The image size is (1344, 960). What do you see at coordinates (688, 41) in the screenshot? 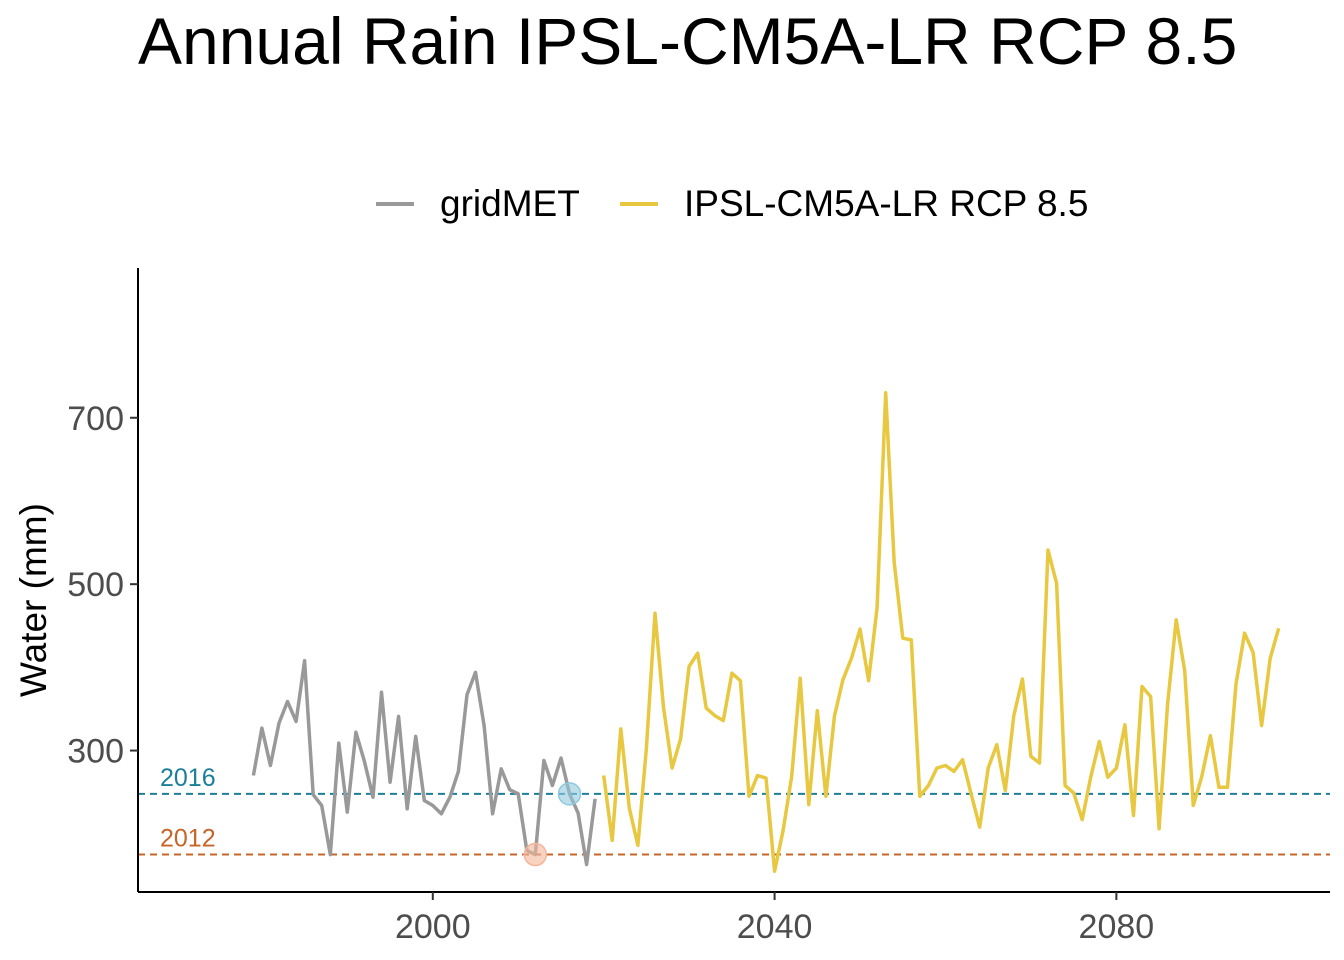
I see `chart-title: Annual Rain IPSL-CM5A-LR RCP 8.5` at bounding box center [688, 41].